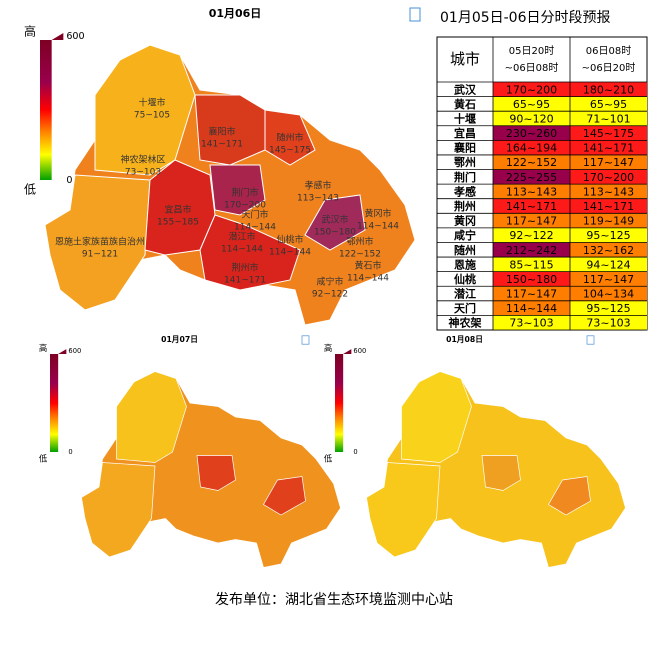 This screenshot has height=670, width=669. I want to click on map-title: 01月07日, so click(179, 339).